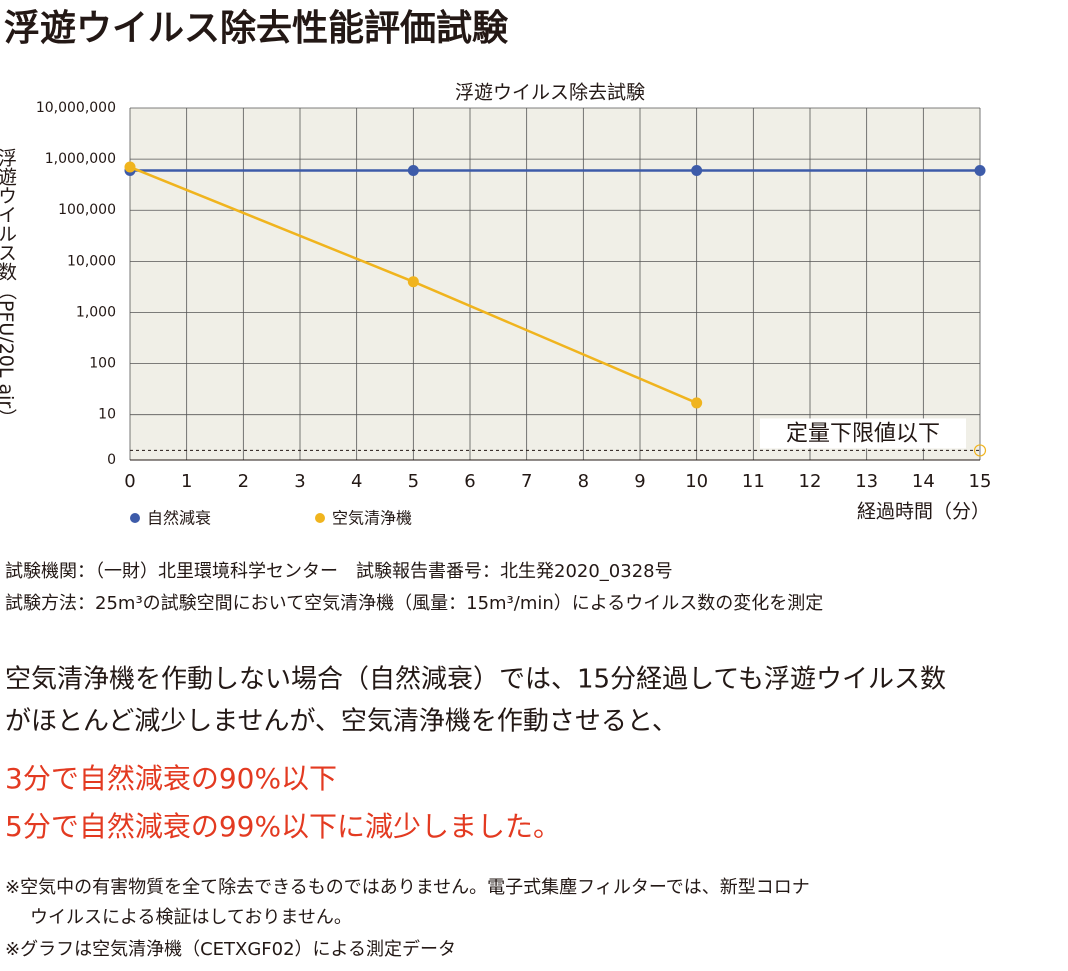 The height and width of the screenshot is (971, 1068). Describe the element at coordinates (8, 288) in the screenshot. I see `y-axis-label: 浮遊ウイルス数（PFU/20L air）` at that location.